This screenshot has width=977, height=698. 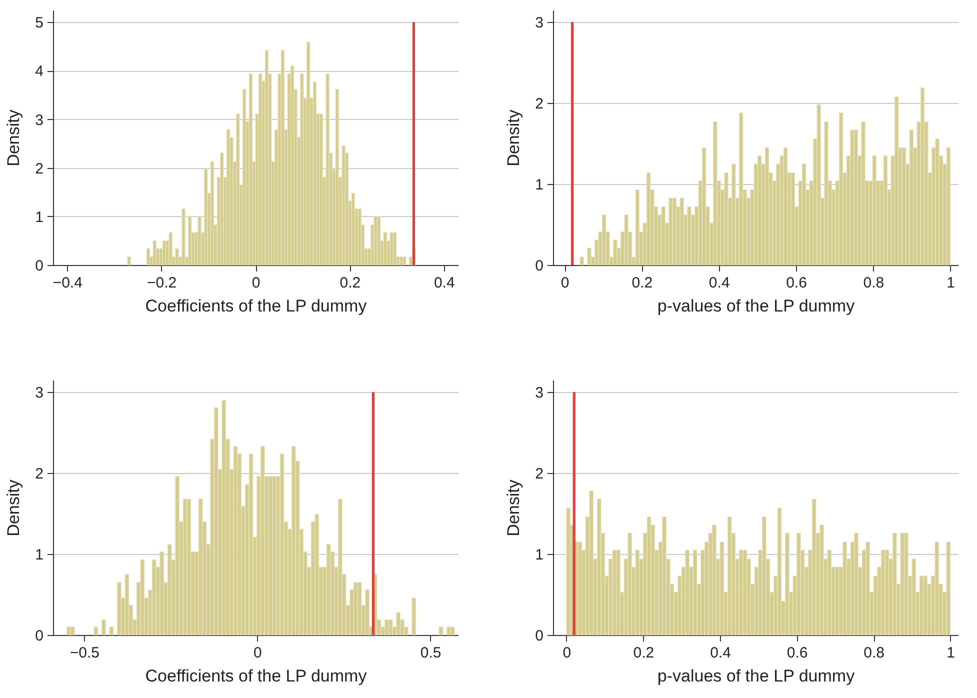 I want to click on y-tick-label: 5, so click(x=39, y=23).